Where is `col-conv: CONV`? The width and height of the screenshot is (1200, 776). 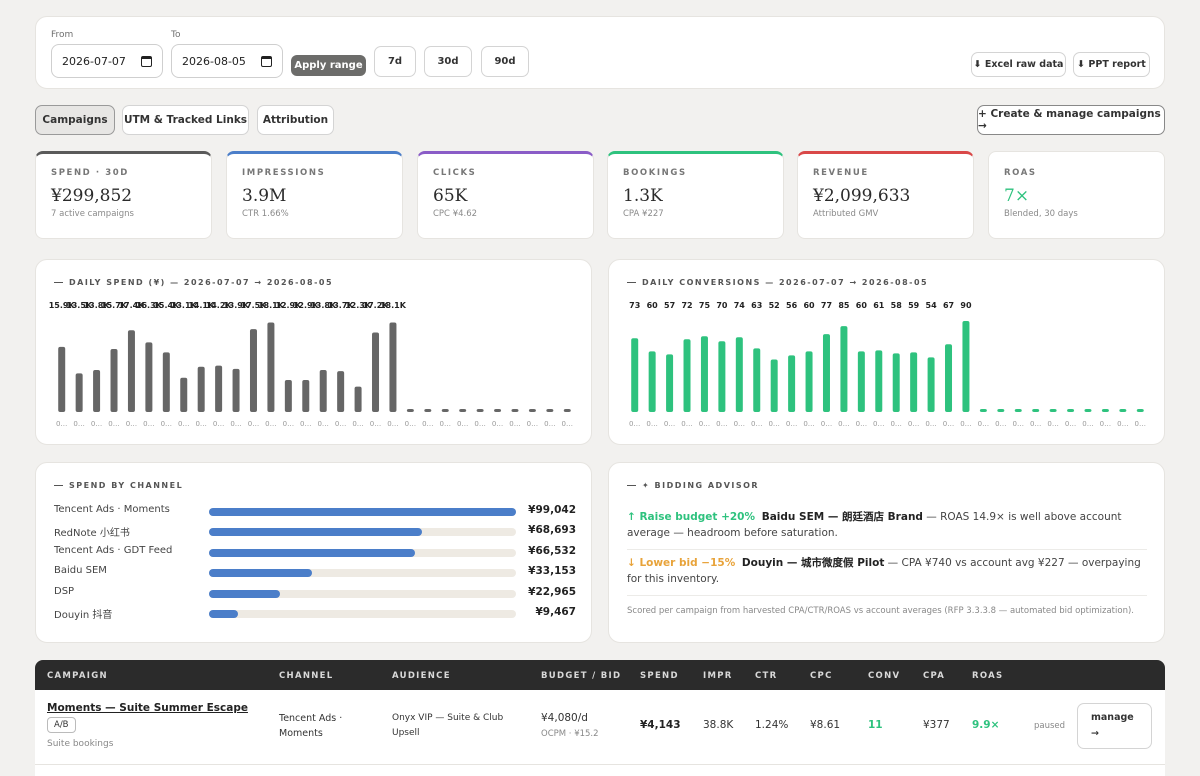
col-conv: CONV is located at coordinates (884, 676).